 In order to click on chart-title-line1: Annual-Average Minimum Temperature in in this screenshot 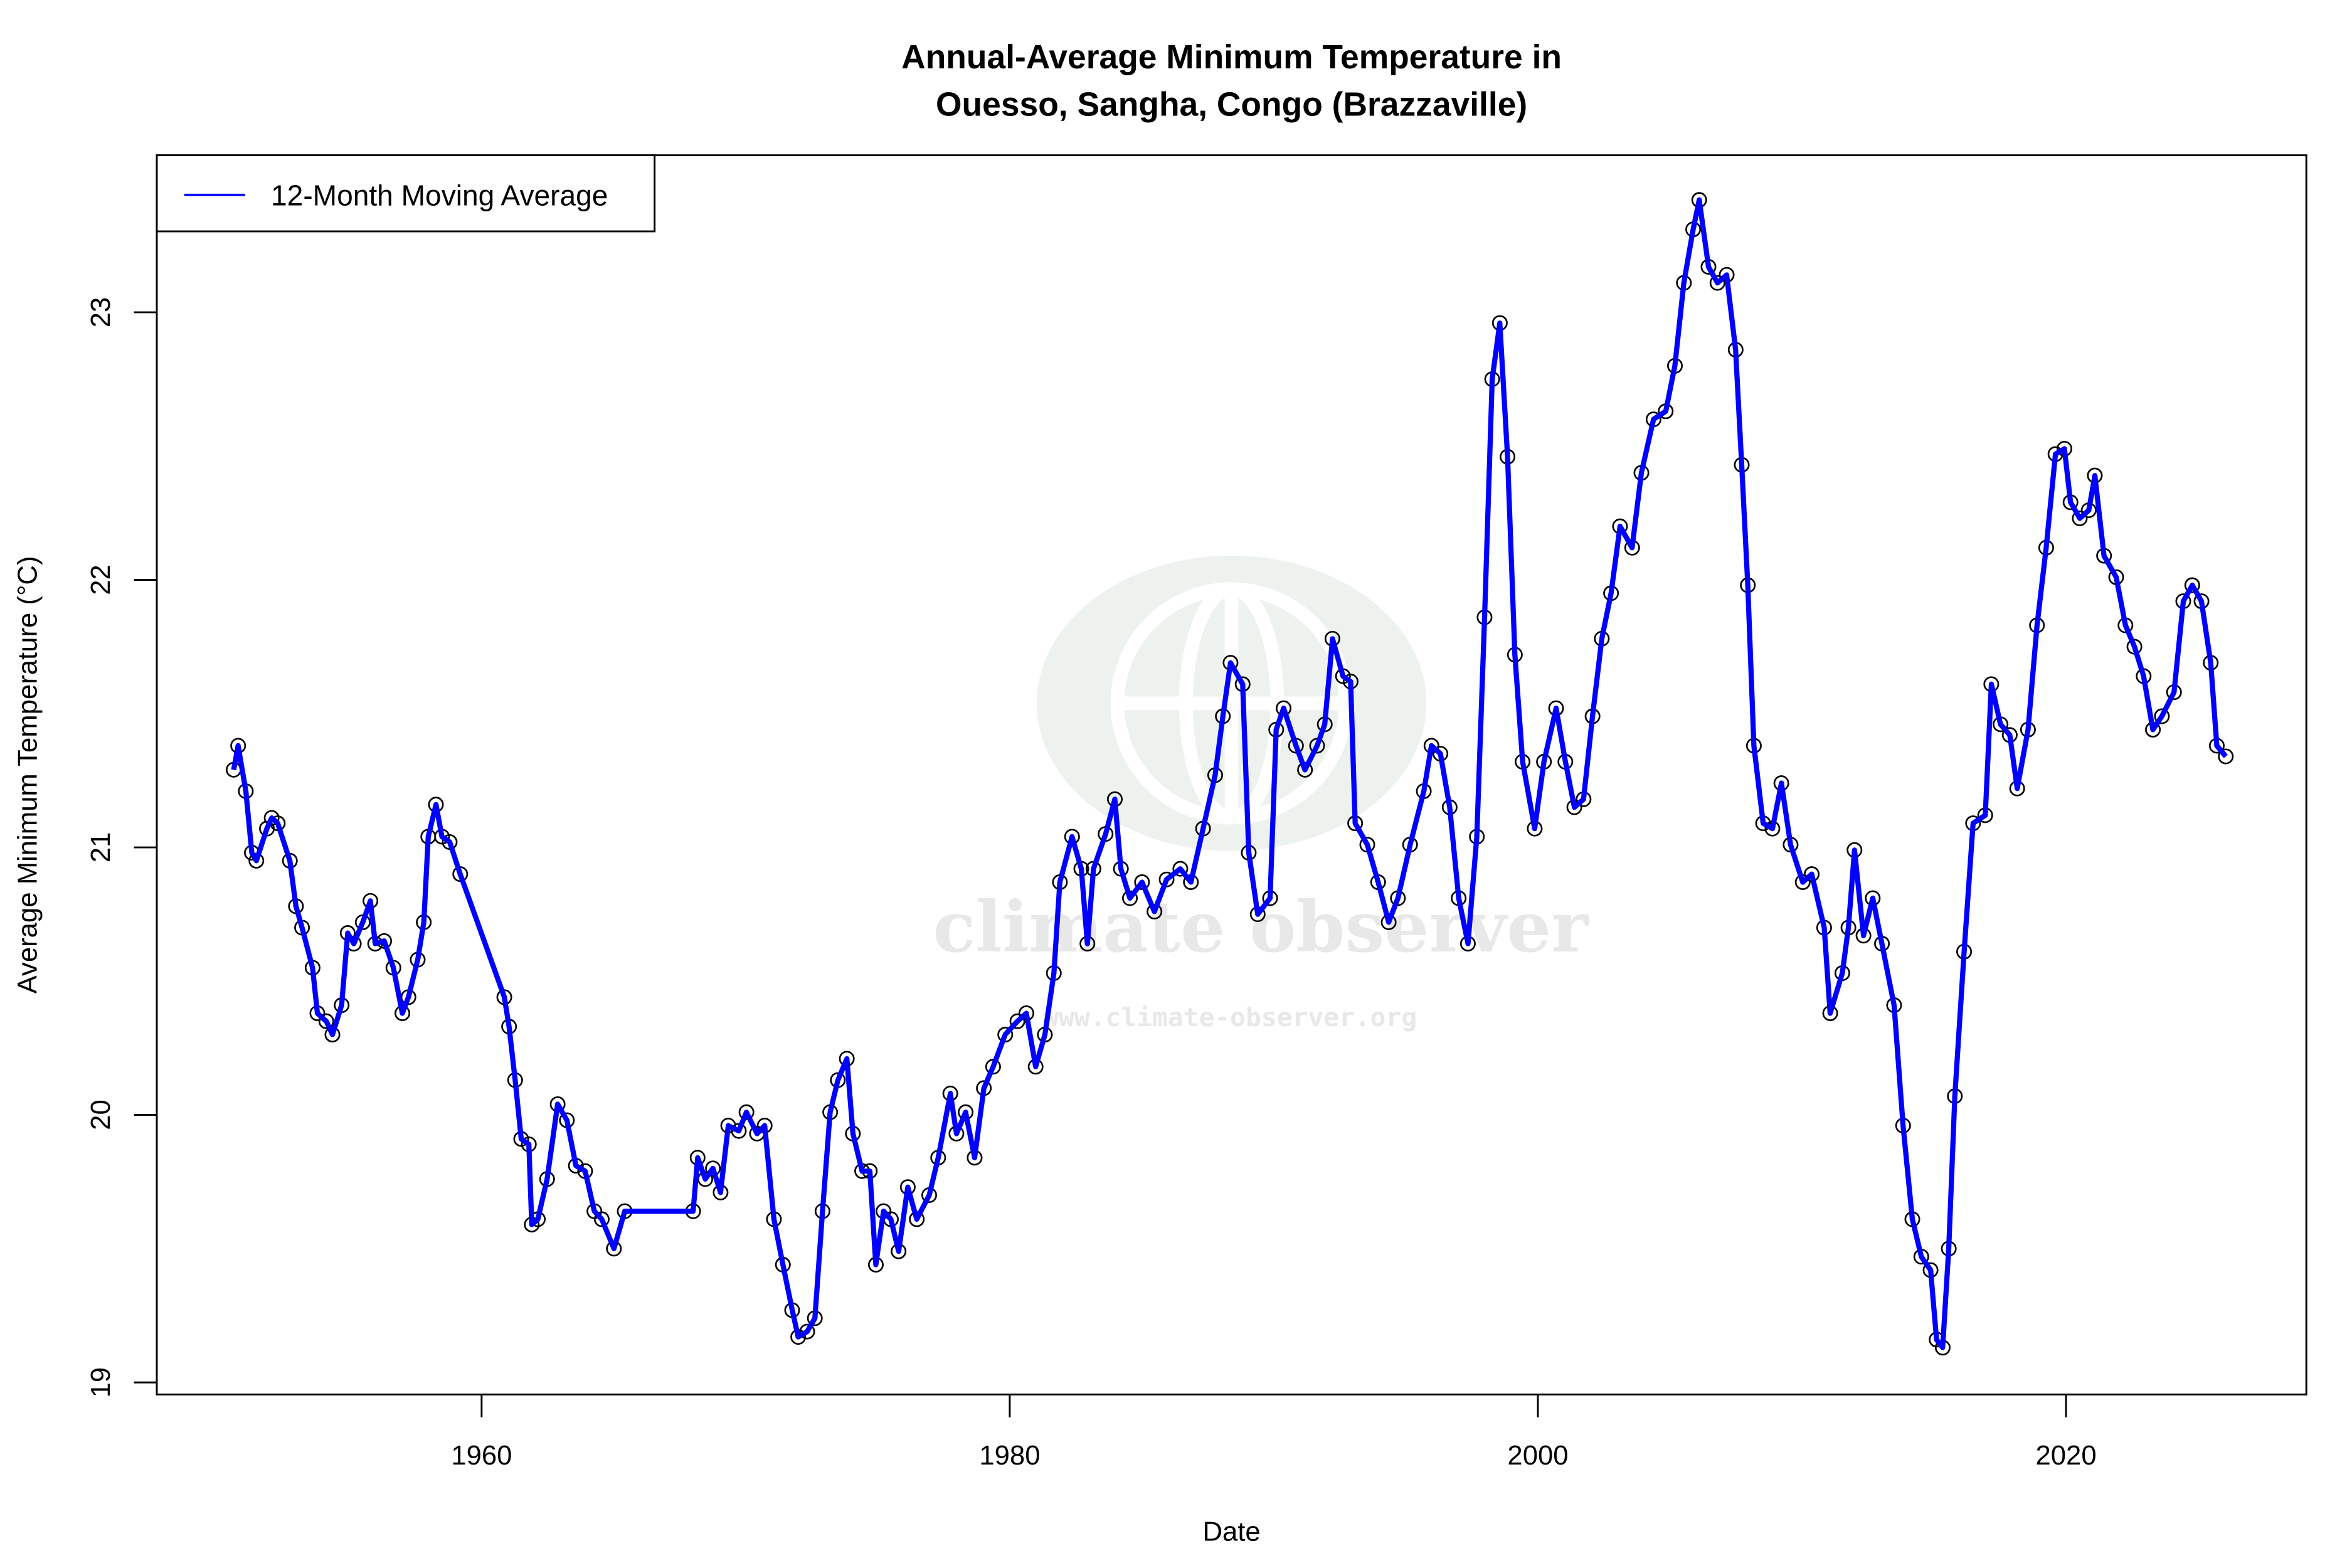, I will do `click(1231, 57)`.